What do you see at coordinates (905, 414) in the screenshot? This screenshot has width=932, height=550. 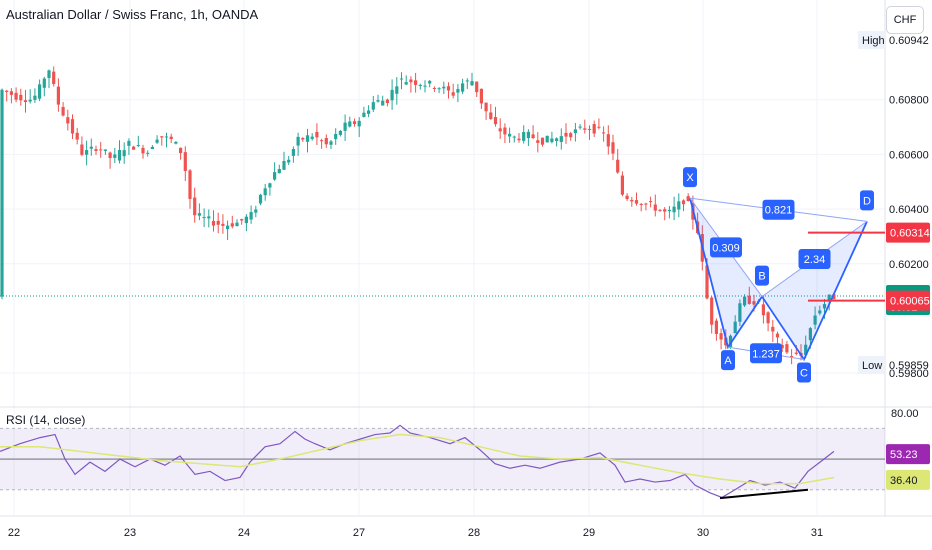 I see `rsi-tick-label: 80.00` at bounding box center [905, 414].